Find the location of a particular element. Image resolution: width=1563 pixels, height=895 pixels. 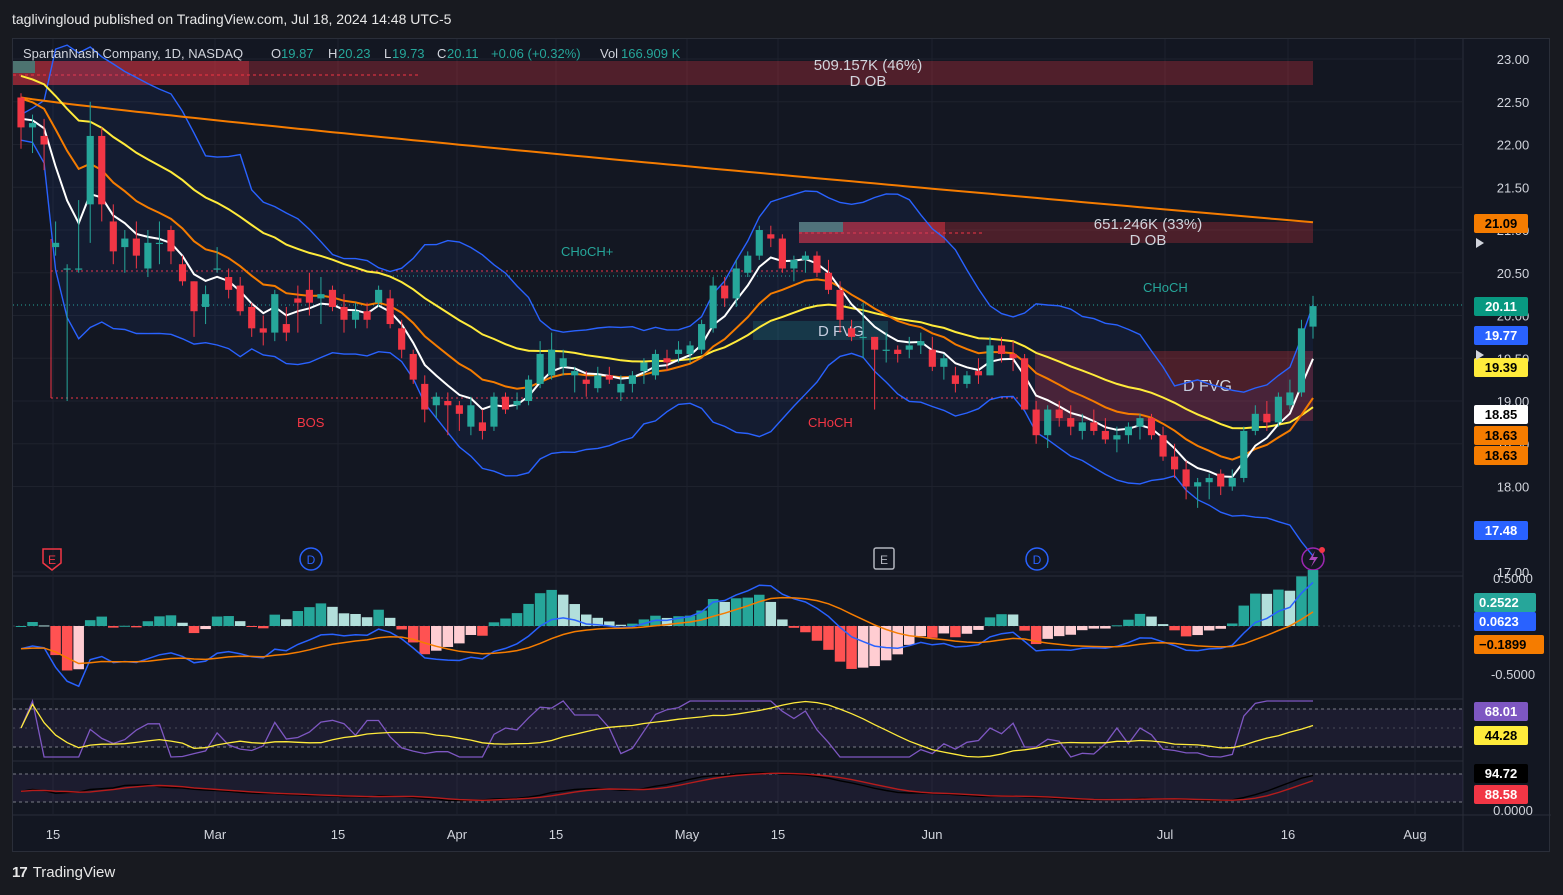

legend-open-value: 19.87 is located at coordinates (297, 53).